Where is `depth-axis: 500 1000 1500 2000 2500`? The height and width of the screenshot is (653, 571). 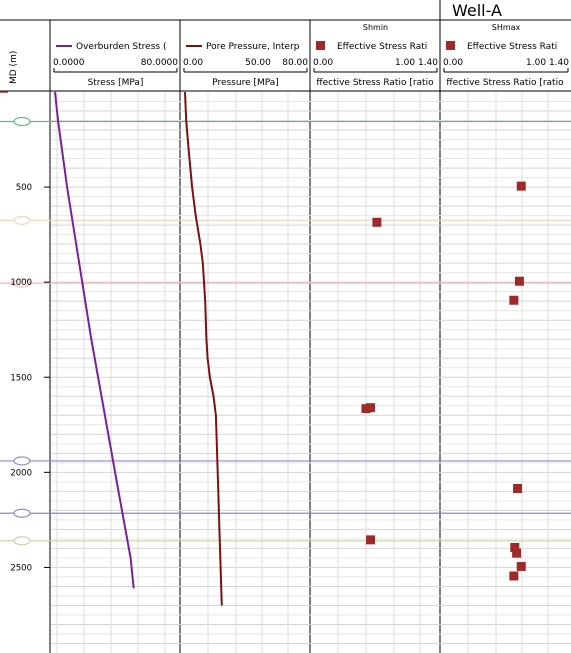
depth-axis: 500 1000 1500 2000 2500 is located at coordinates (30, 378).